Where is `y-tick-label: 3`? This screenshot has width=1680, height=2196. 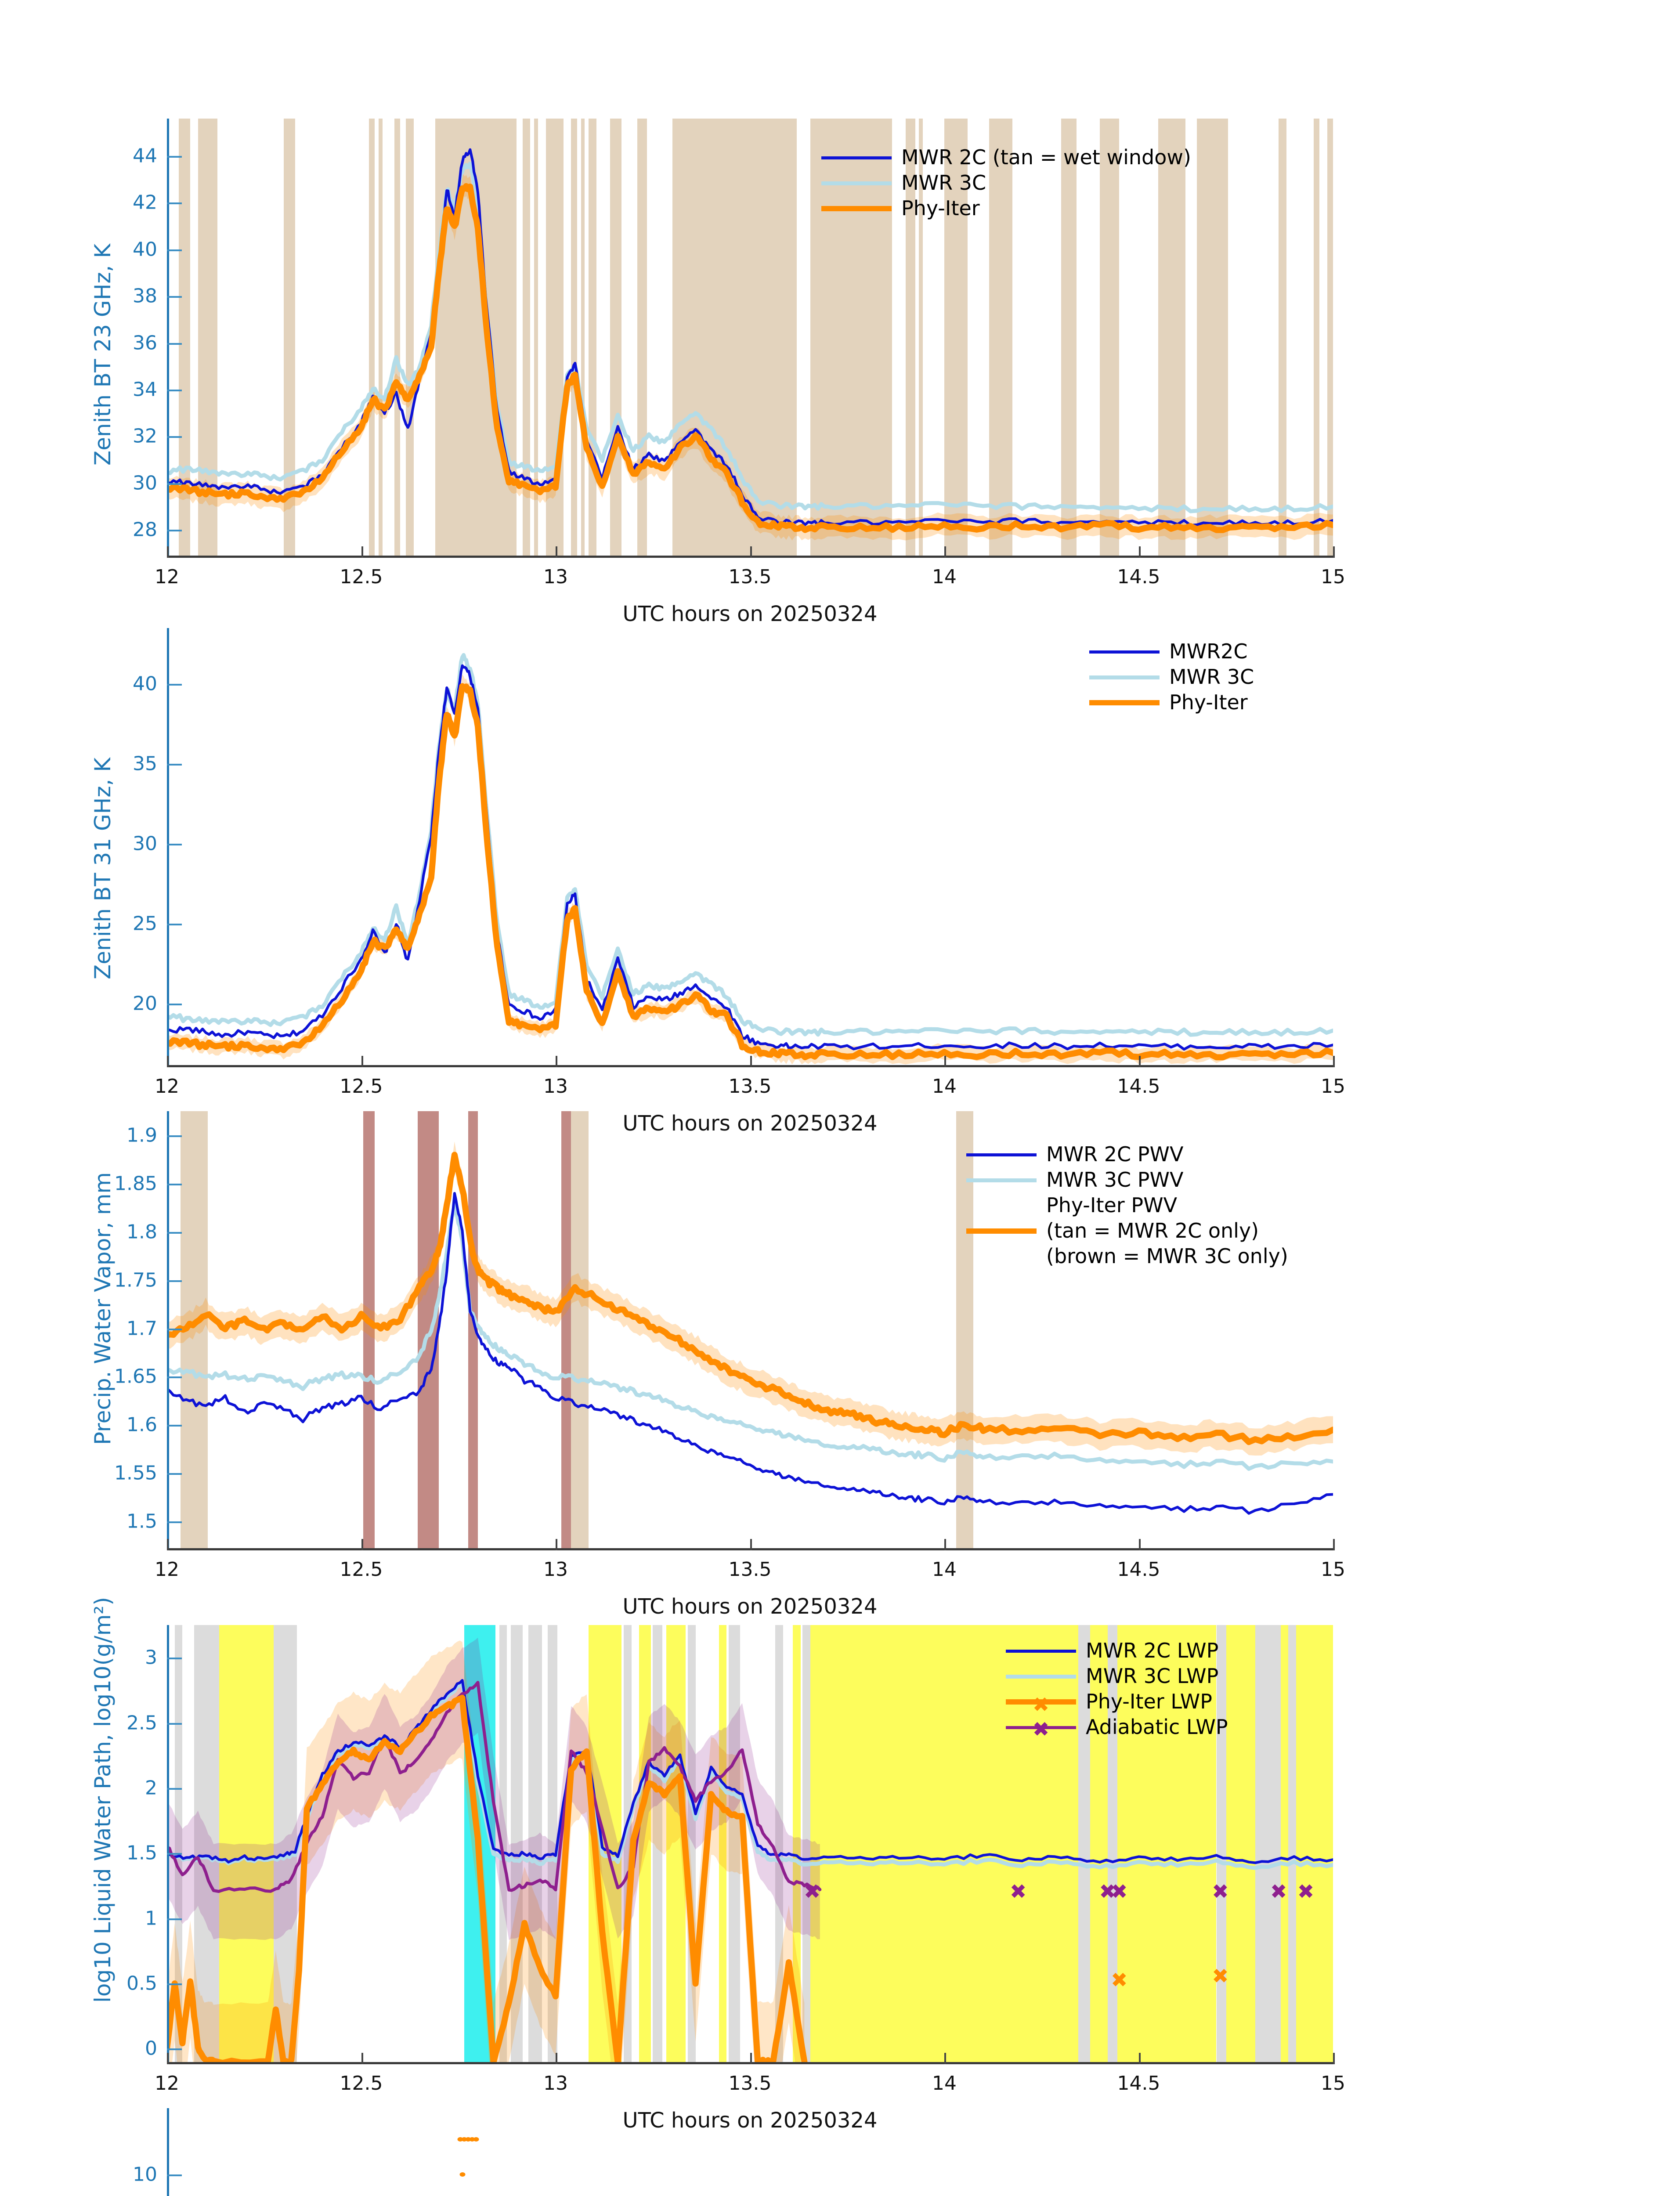
y-tick-label: 3 is located at coordinates (151, 1657).